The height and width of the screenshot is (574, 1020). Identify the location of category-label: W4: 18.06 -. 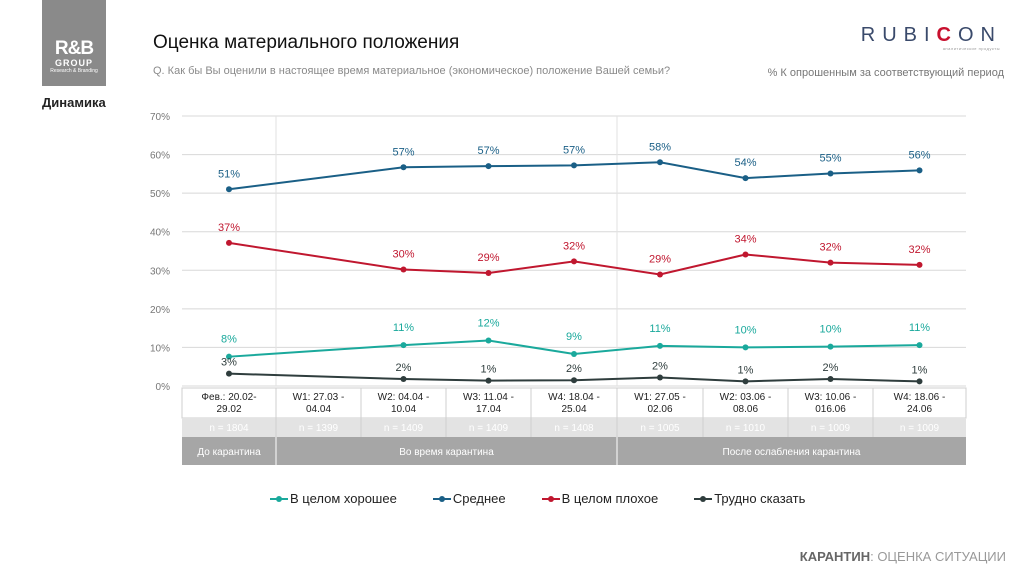
(920, 397).